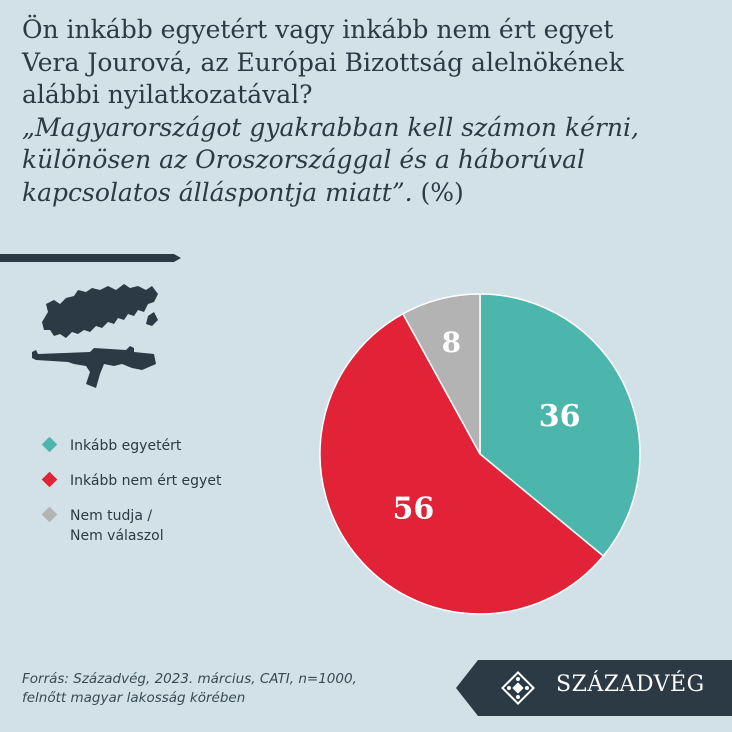 The width and height of the screenshot is (732, 732). I want to click on logo-text: SZÁZADVÉG, so click(630, 684).